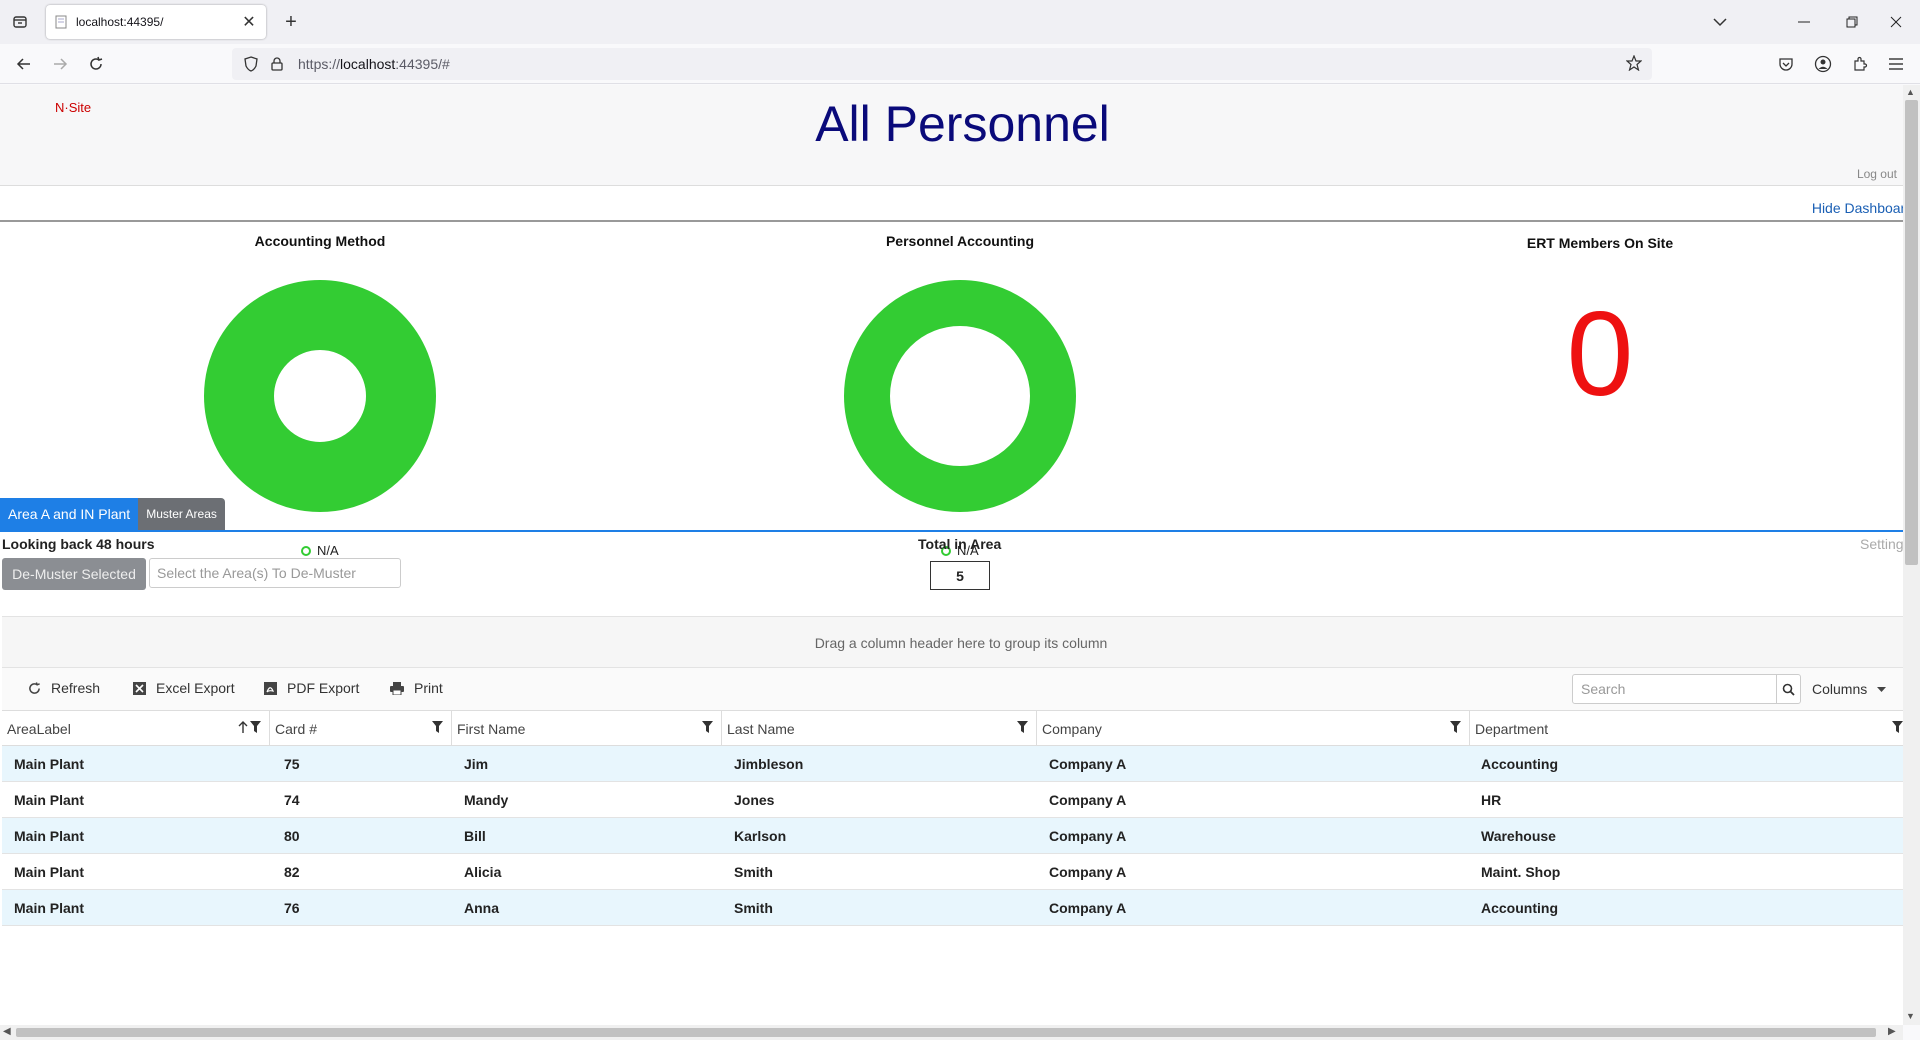  I want to click on forward-arrow-icon, so click(60, 64).